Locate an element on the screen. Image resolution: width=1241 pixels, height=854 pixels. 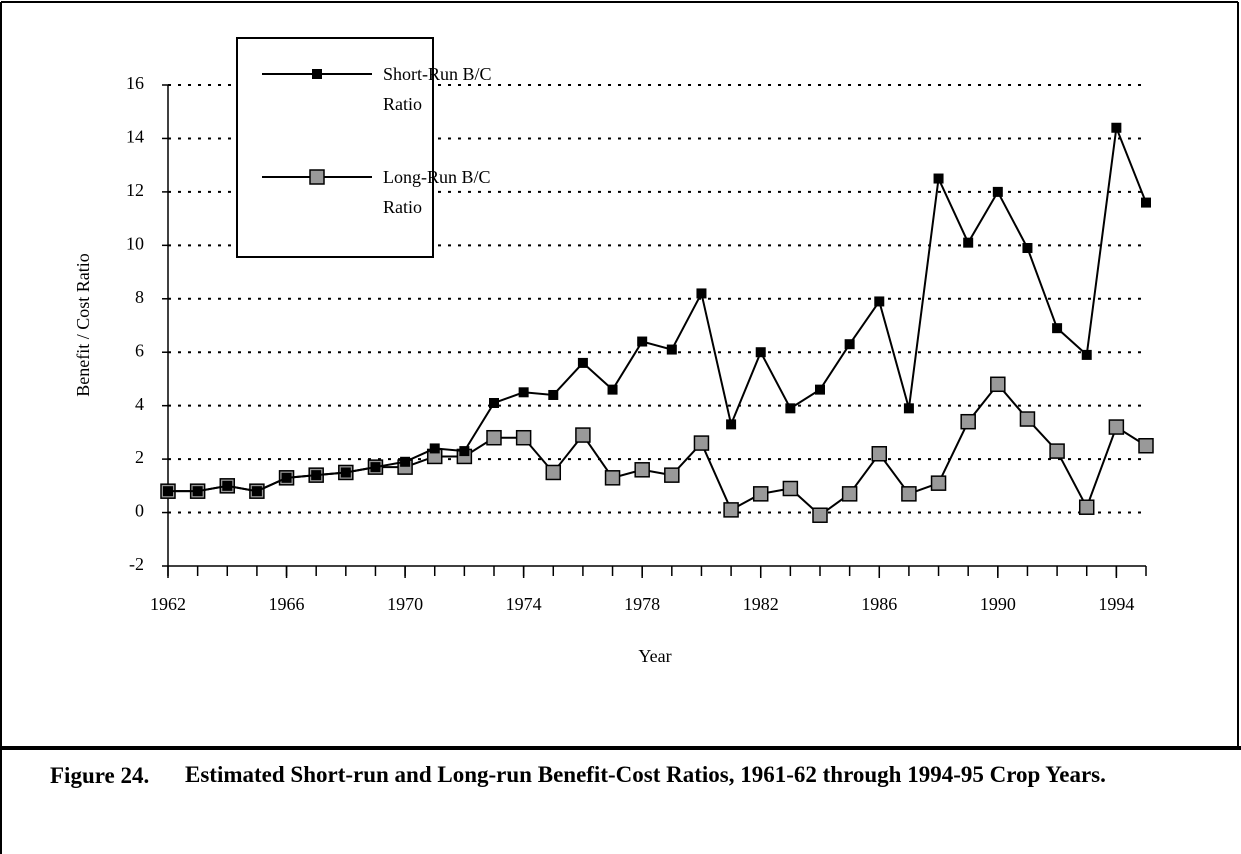
x-tick-label: 1974 is located at coordinates (524, 604).